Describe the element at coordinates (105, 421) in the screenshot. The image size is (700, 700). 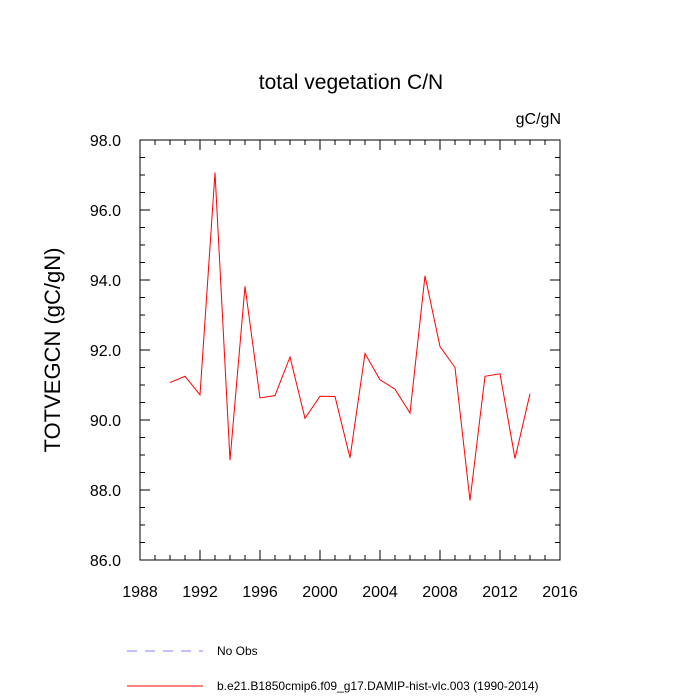
I see `y-tick-label: 90.0` at that location.